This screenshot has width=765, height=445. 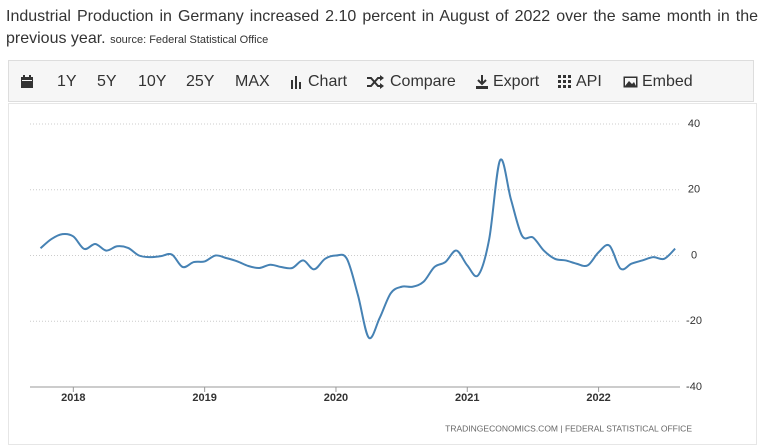 I want to click on y-tick-label: -20, so click(x=694, y=321).